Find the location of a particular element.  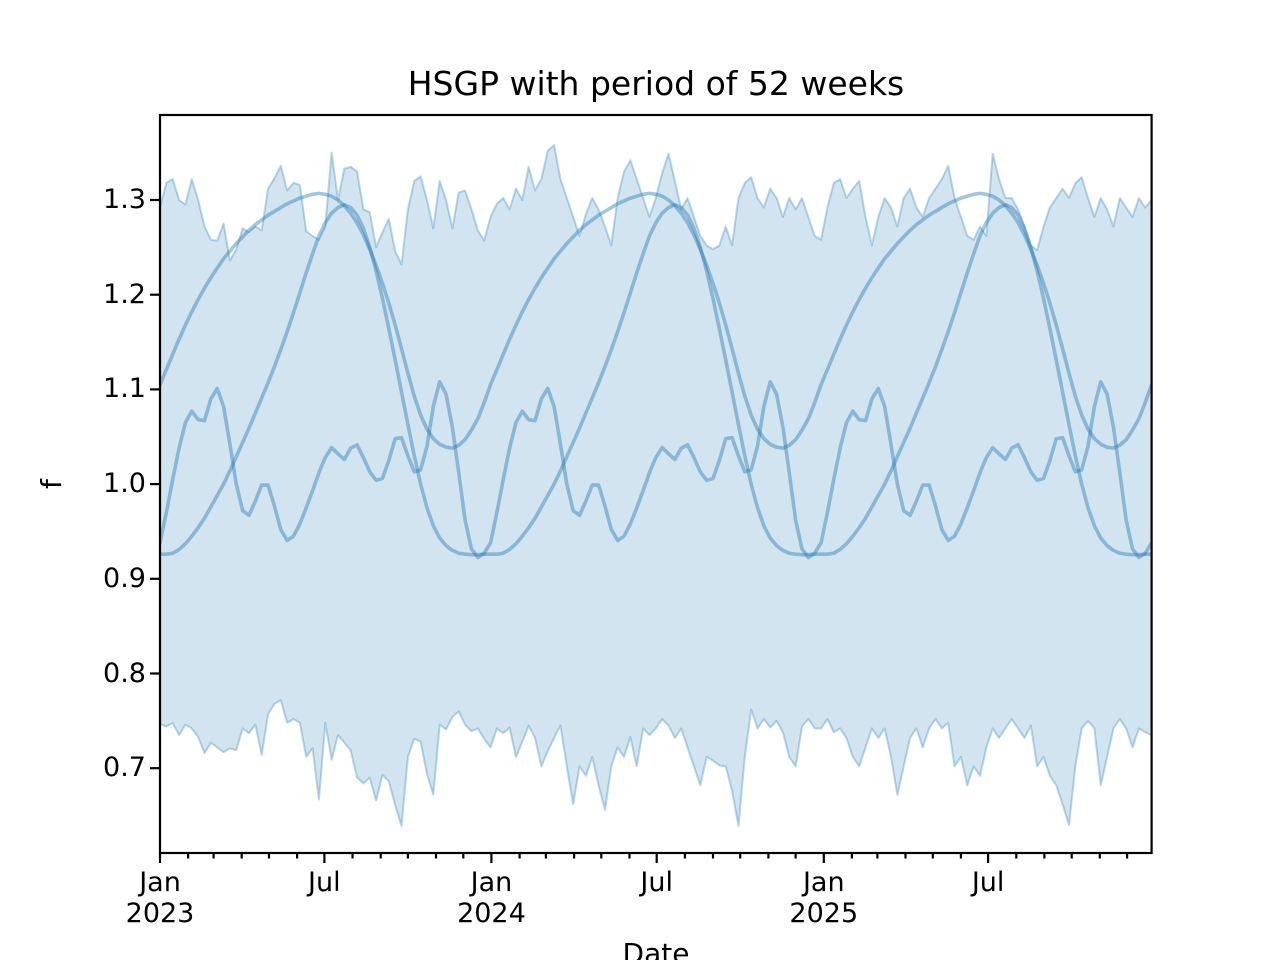

y-tick-label: 0.8 is located at coordinates (124, 673).